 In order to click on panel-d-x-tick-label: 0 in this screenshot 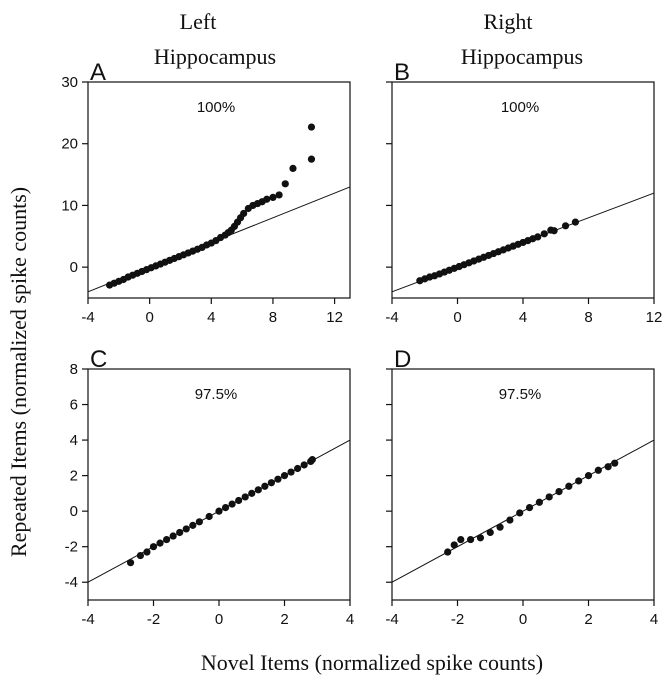, I will do `click(523, 619)`.